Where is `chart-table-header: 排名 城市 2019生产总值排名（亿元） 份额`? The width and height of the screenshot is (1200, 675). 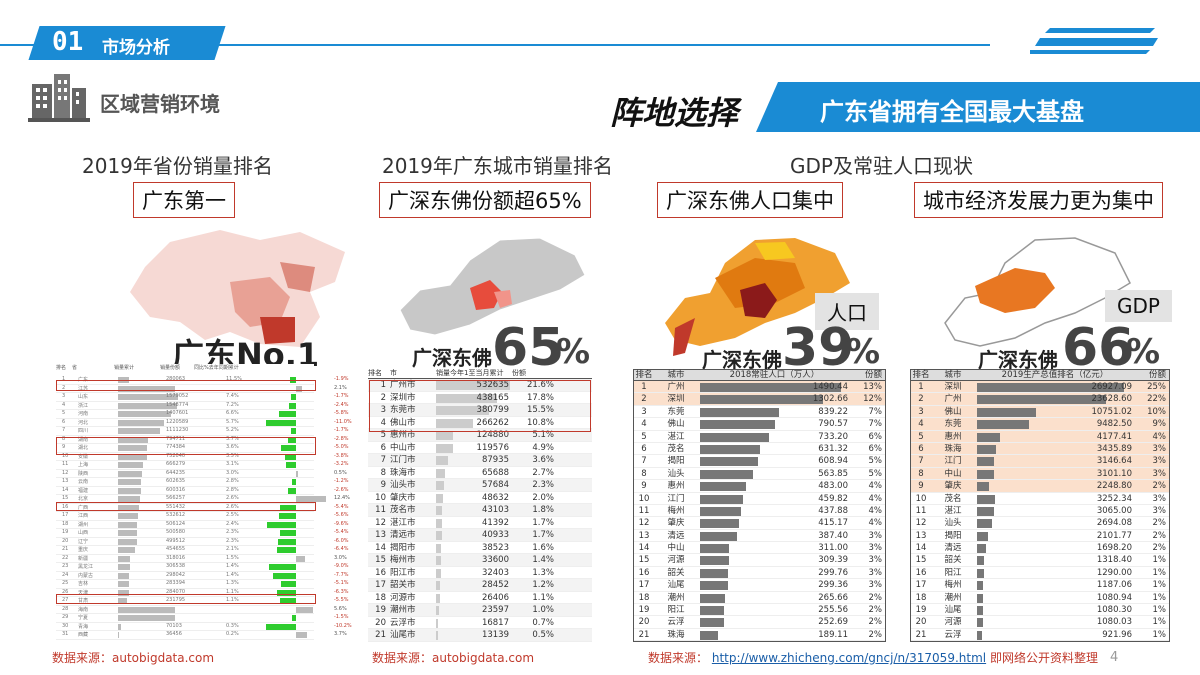 chart-table-header: 排名 城市 2019生产总值排名（亿元） 份额 is located at coordinates (1040, 375).